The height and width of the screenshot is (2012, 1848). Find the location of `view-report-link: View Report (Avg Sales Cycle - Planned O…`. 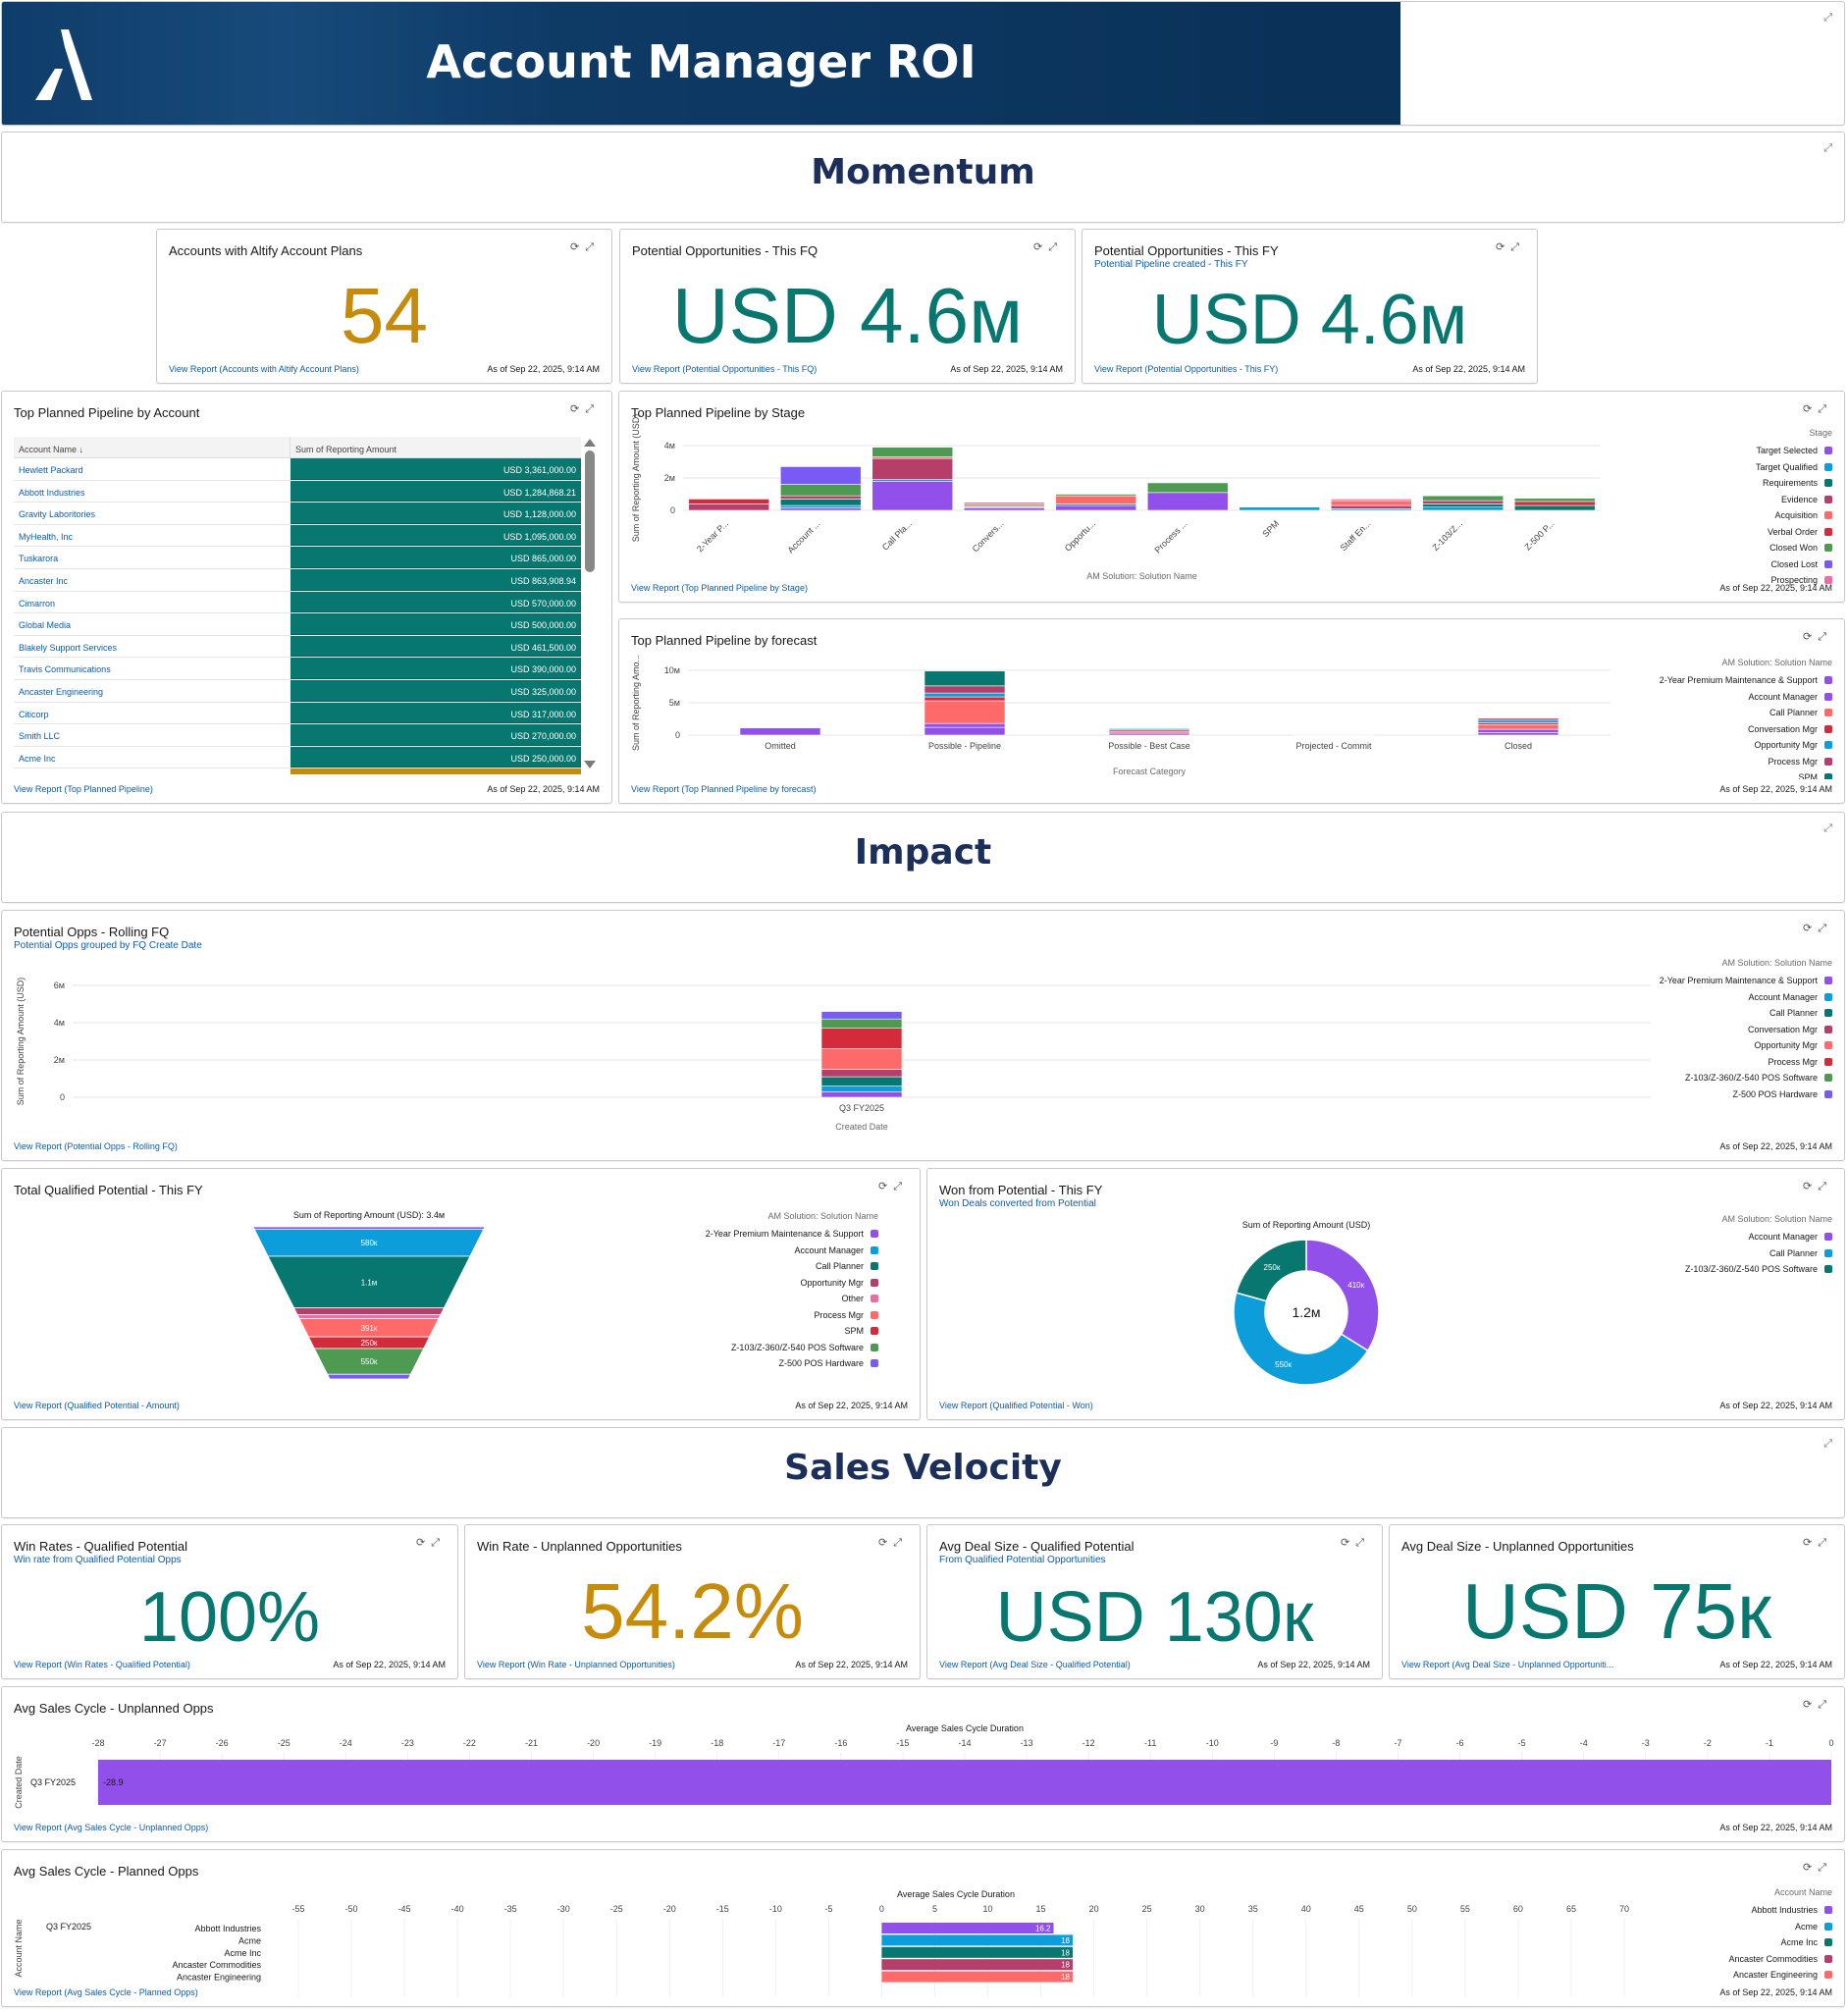

view-report-link: View Report (Avg Sales Cycle - Planned O… is located at coordinates (106, 1992).